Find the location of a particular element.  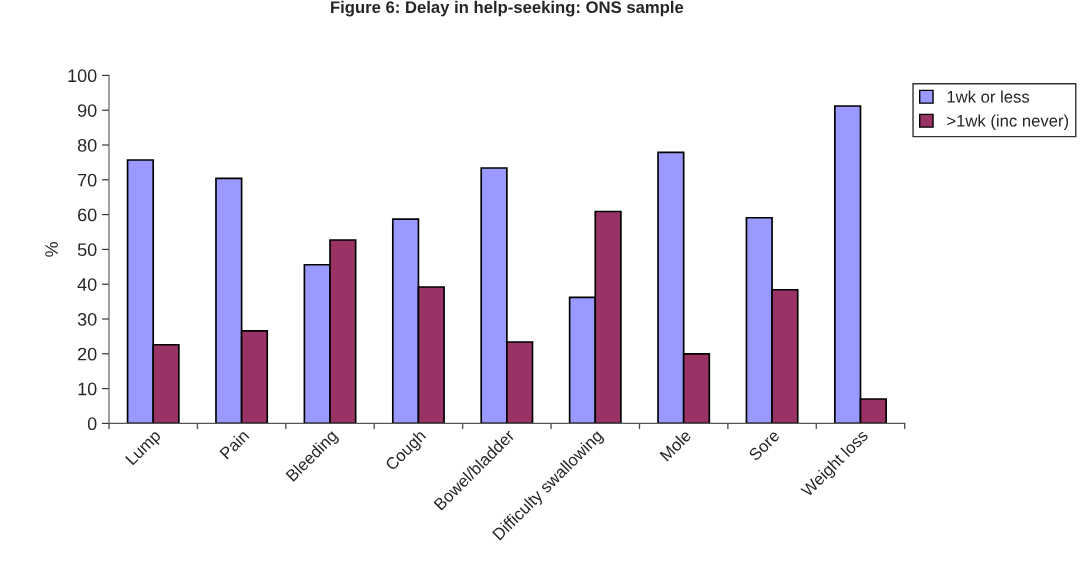

chart-title: Figure 6: Delay in help-seeking: ONS sample is located at coordinates (507, 8).